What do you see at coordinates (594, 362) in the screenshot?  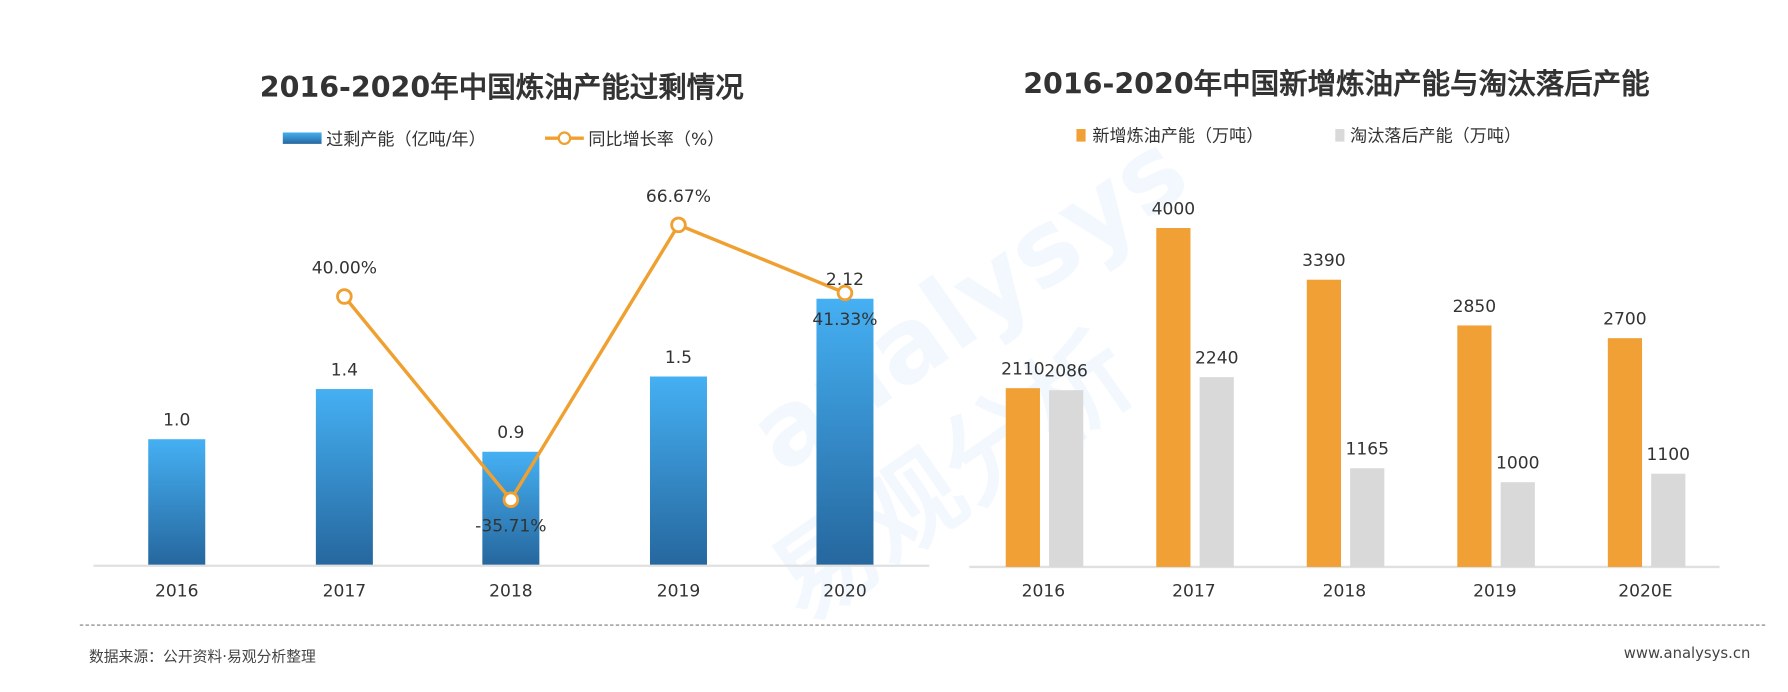 I see `growth-rate-line` at bounding box center [594, 362].